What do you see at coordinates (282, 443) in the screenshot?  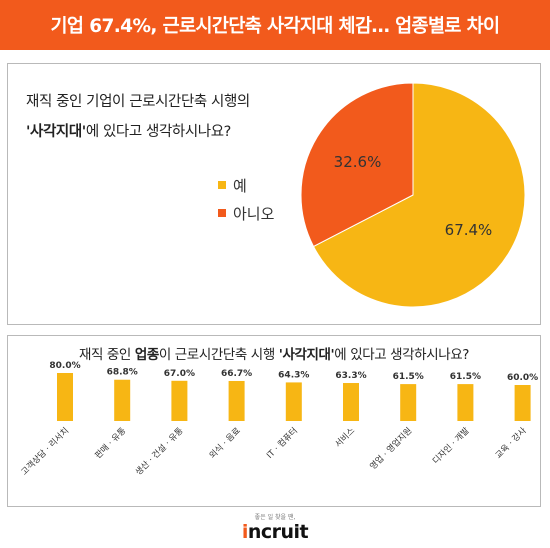 I see `bar-category-label-4: IT · 컴퓨터` at bounding box center [282, 443].